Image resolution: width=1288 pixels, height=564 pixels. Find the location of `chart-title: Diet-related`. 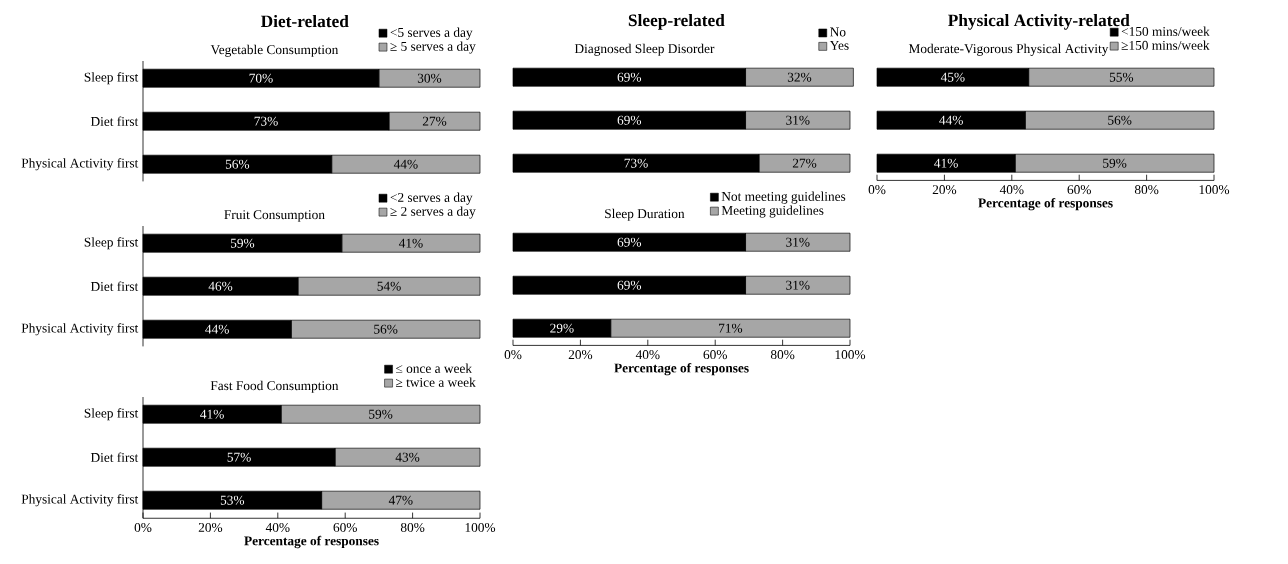

chart-title: Diet-related is located at coordinates (304, 21).